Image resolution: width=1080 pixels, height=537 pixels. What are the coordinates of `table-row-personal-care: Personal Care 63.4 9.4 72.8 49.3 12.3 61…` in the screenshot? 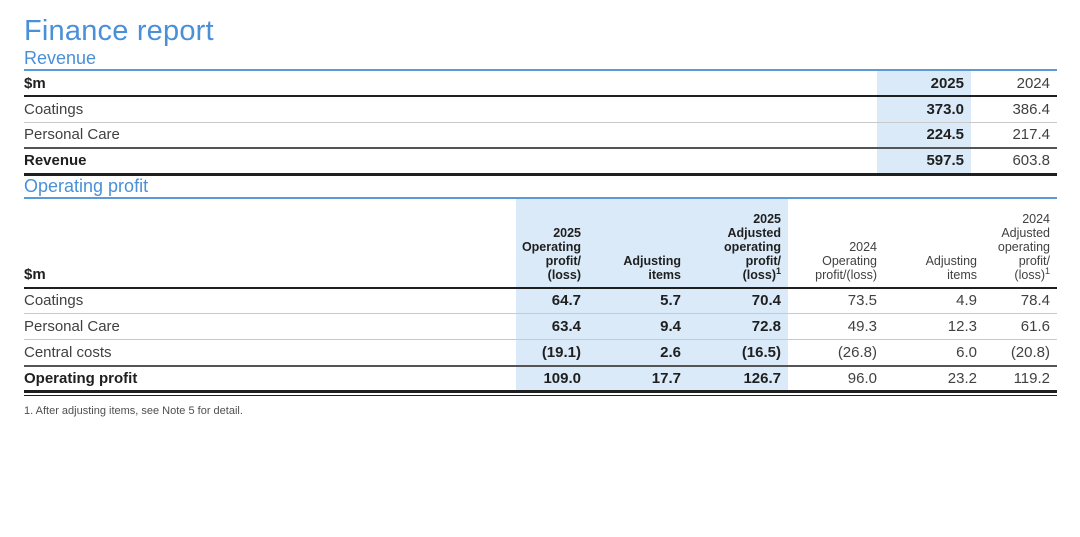 It's located at (540, 326).